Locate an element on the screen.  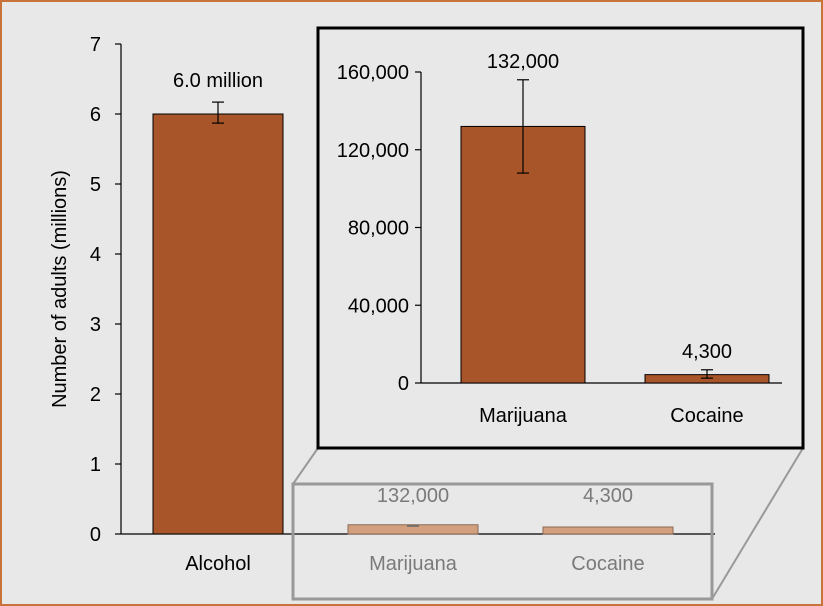
data-label-alcohol: 6.0 million is located at coordinates (218, 81).